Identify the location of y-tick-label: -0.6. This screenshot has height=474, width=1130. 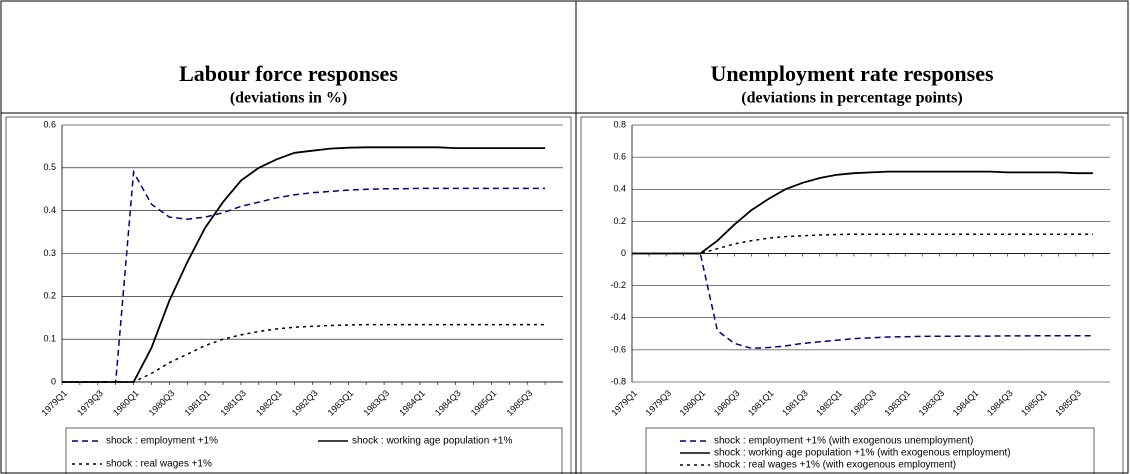
(618, 349).